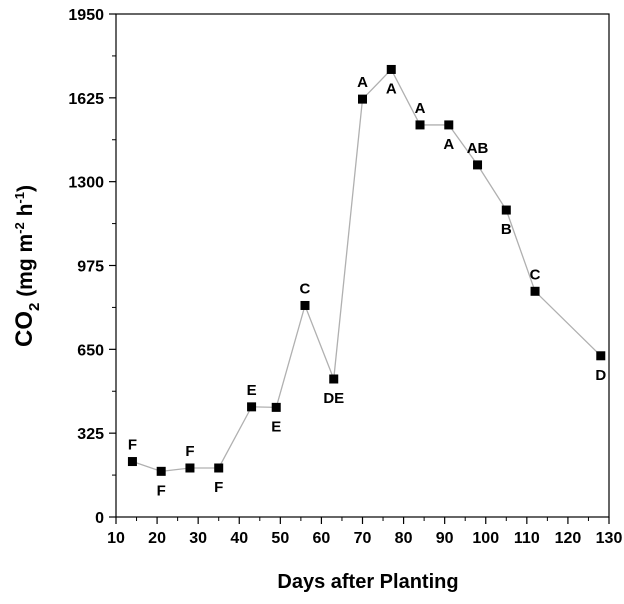 The height and width of the screenshot is (604, 624). What do you see at coordinates (99, 518) in the screenshot?
I see `y-tick-label: 0` at bounding box center [99, 518].